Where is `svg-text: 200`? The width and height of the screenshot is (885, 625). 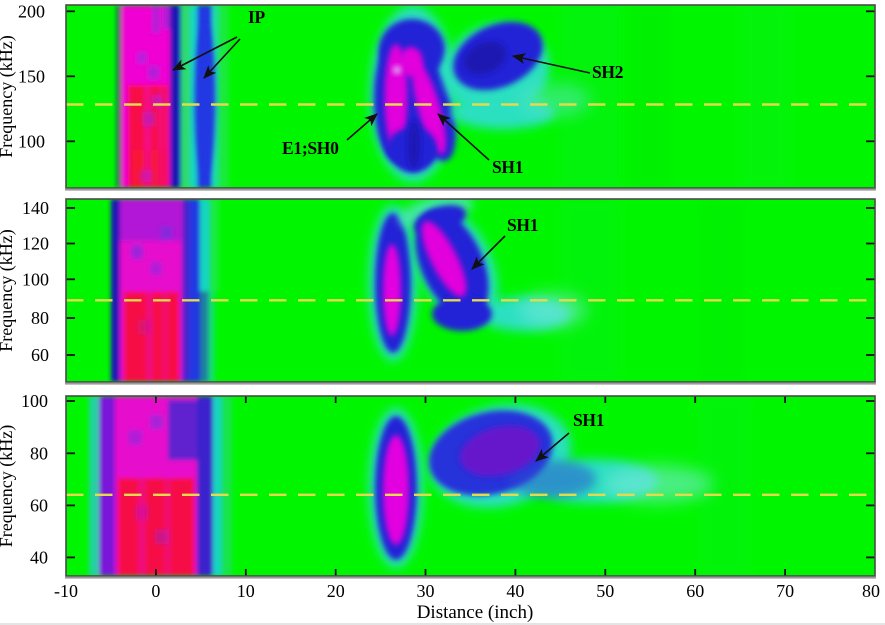
svg-text: 200 is located at coordinates (31, 12).